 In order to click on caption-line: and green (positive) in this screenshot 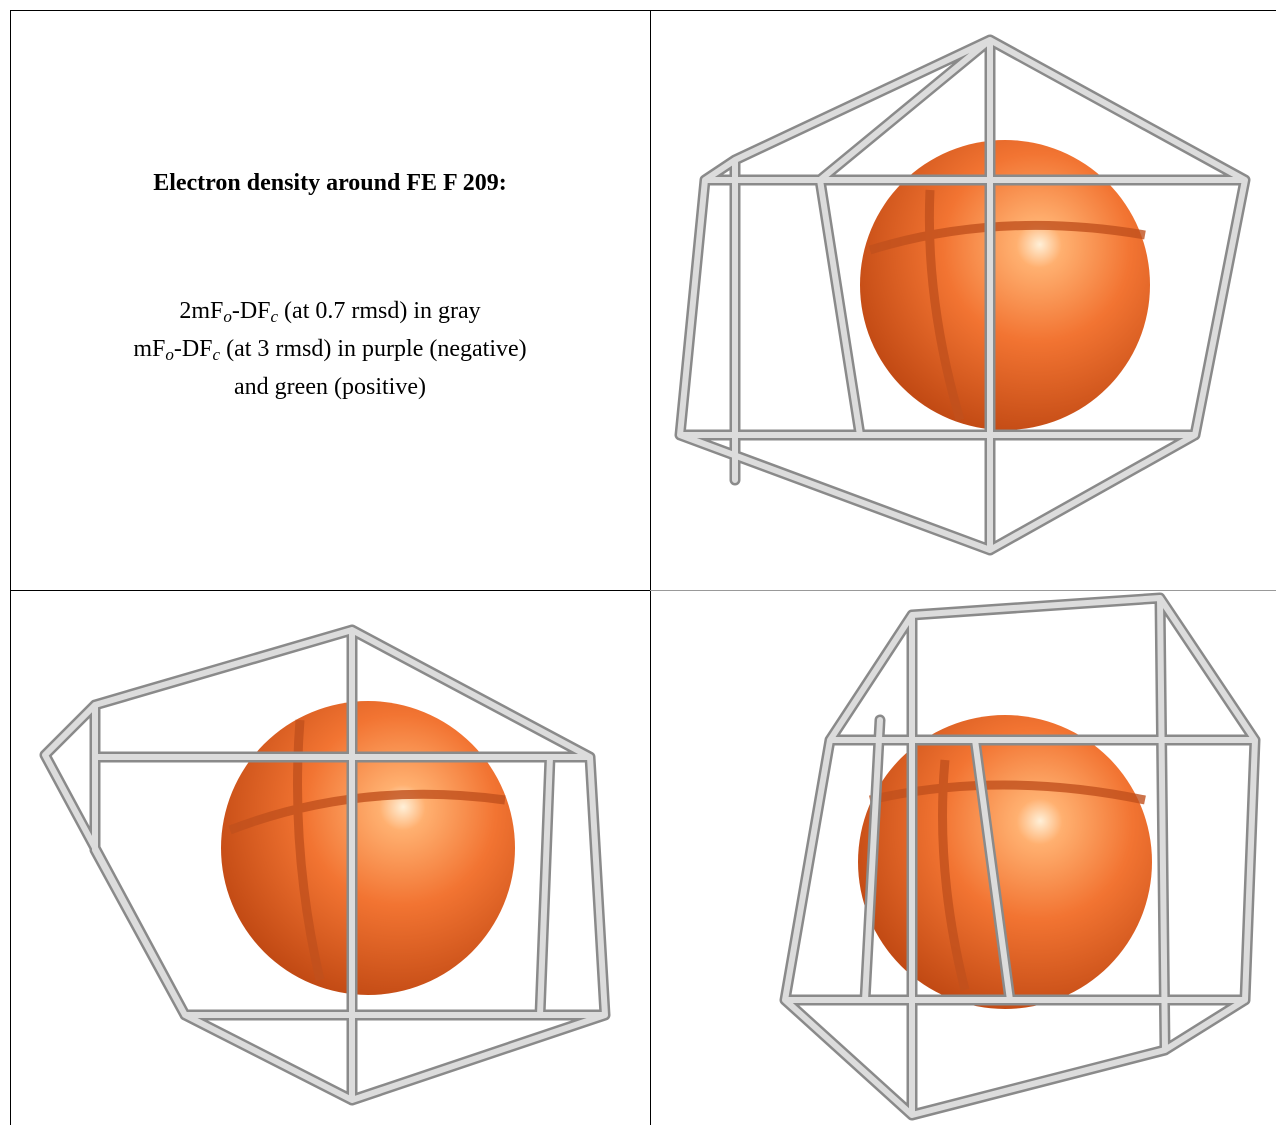, I will do `click(330, 387)`.